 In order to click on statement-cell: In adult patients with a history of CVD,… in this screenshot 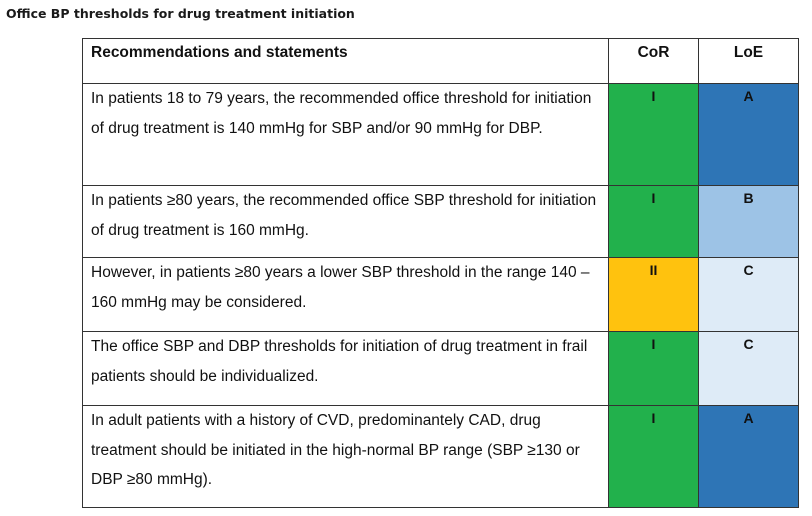, I will do `click(345, 456)`.